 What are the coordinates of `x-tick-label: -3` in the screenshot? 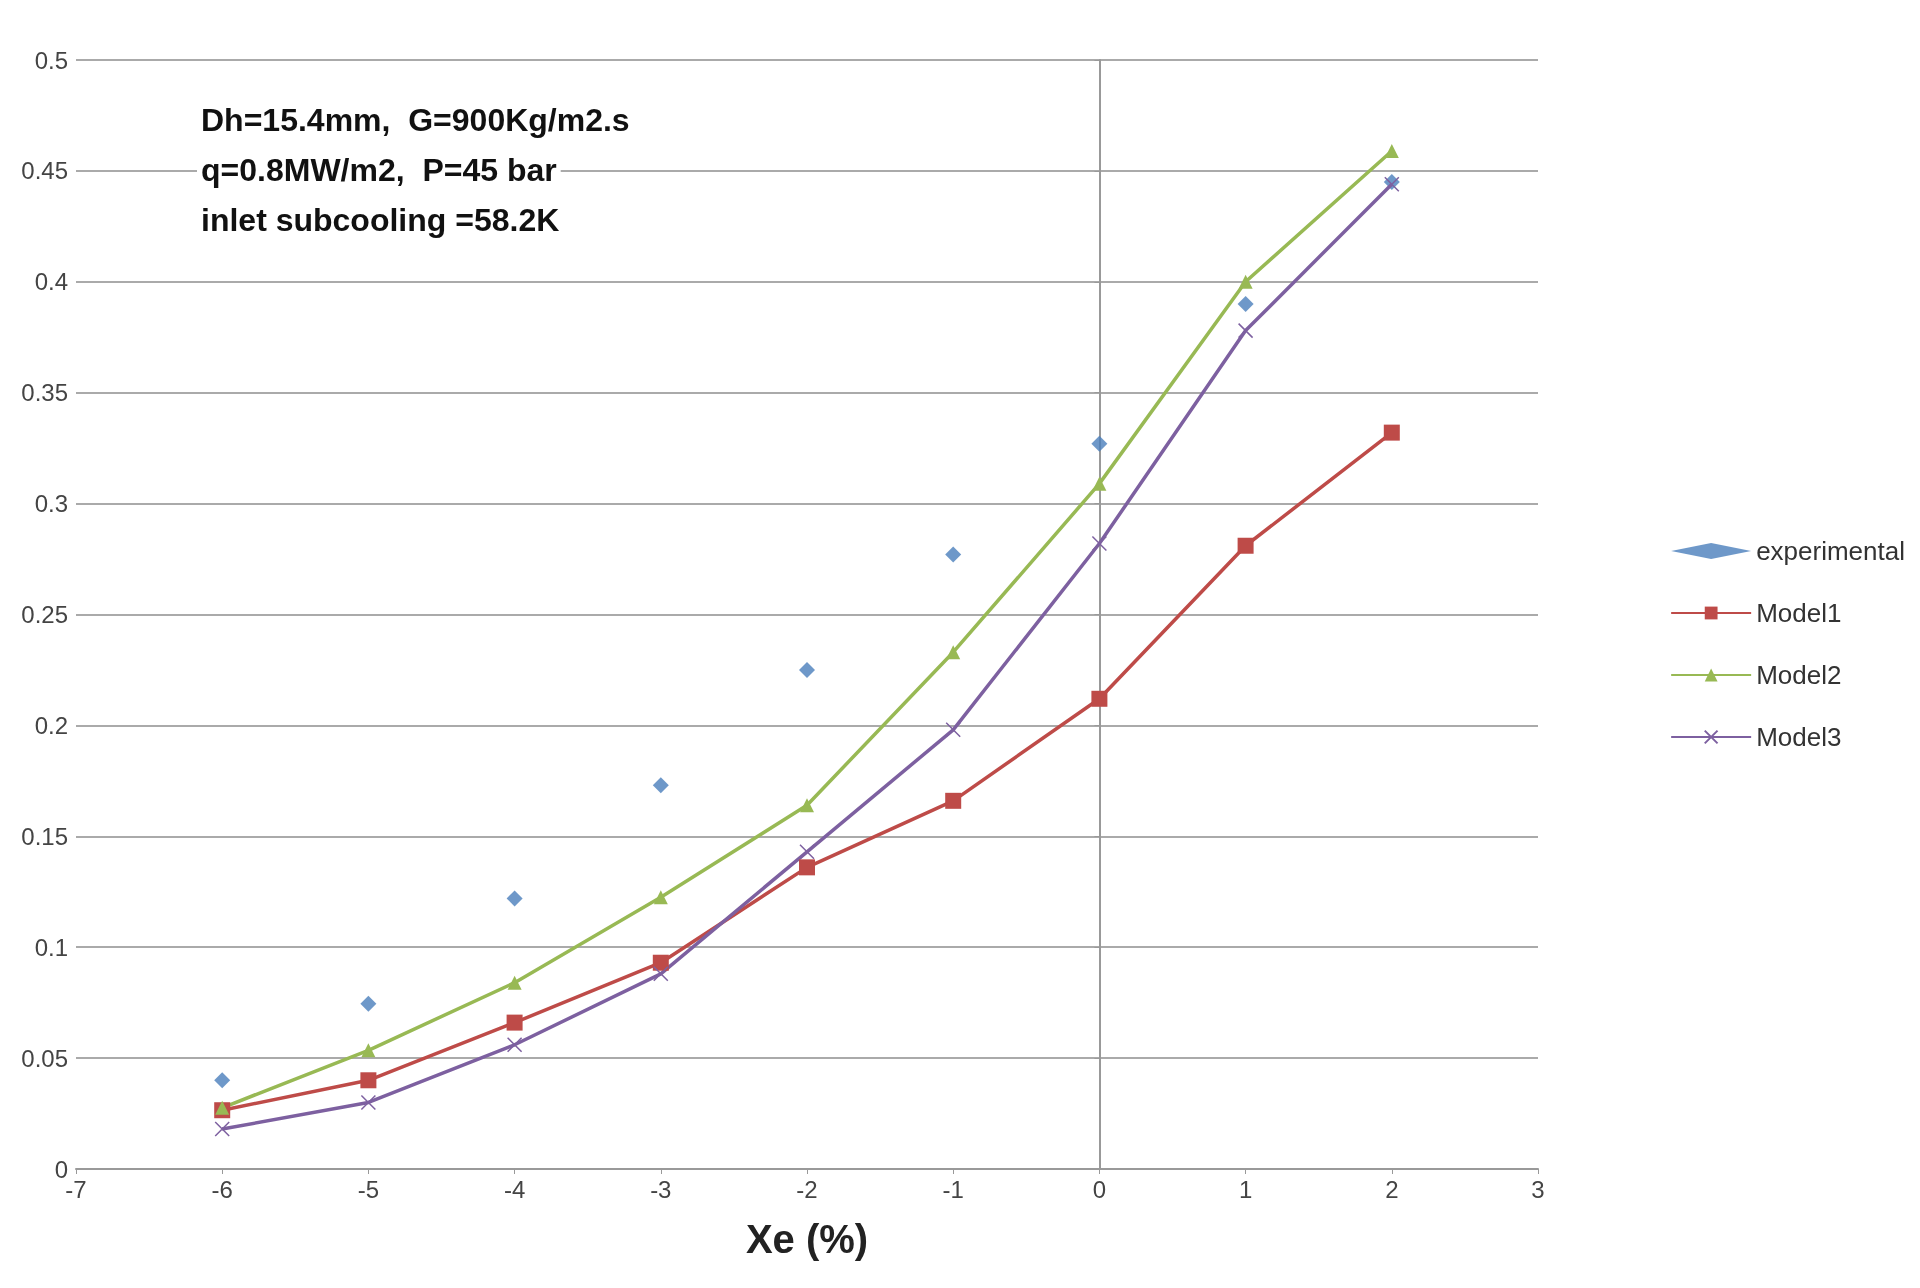 It's located at (661, 1189).